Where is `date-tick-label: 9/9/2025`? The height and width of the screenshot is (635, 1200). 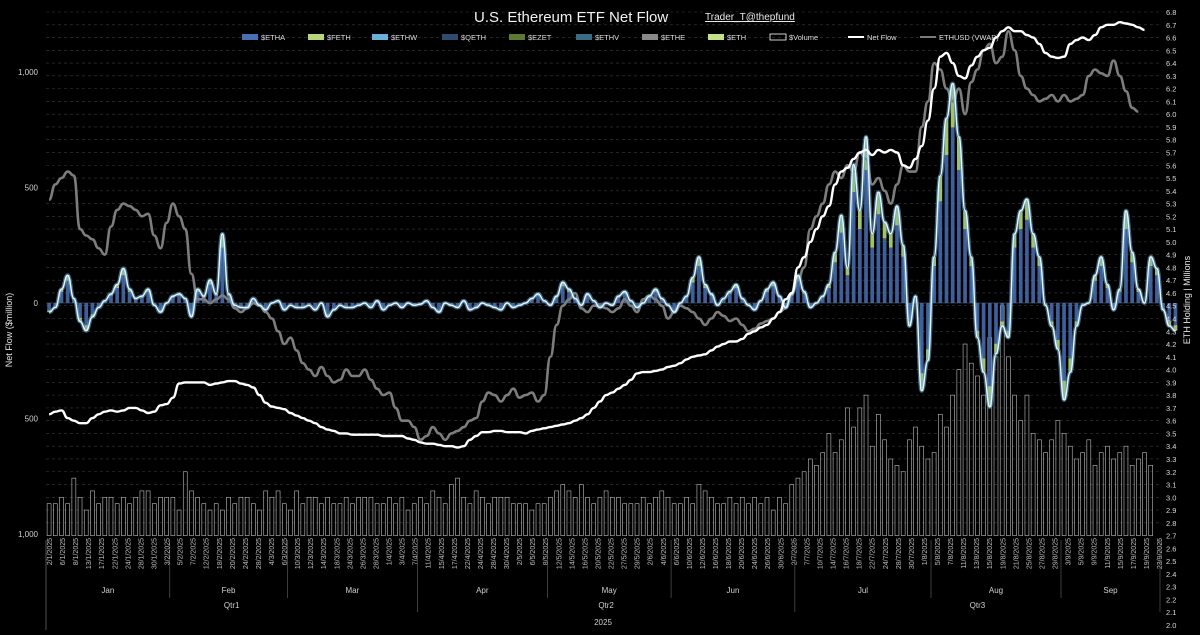
date-tick-label: 9/9/2025 is located at coordinates (1095, 551).